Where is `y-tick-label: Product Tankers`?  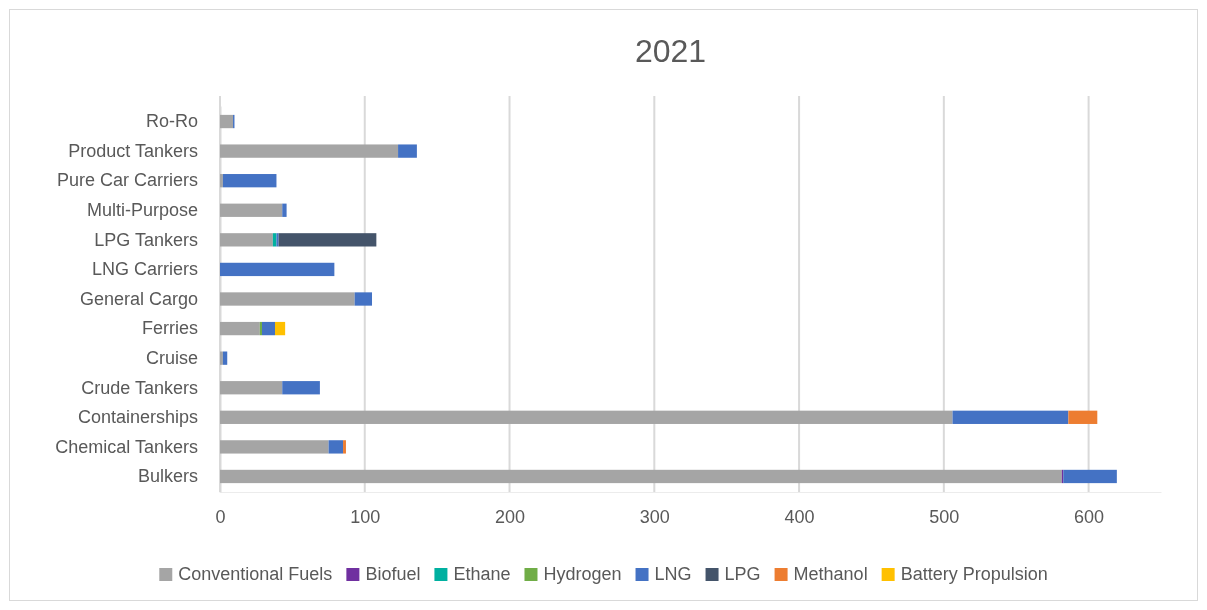
y-tick-label: Product Tankers is located at coordinates (133, 150).